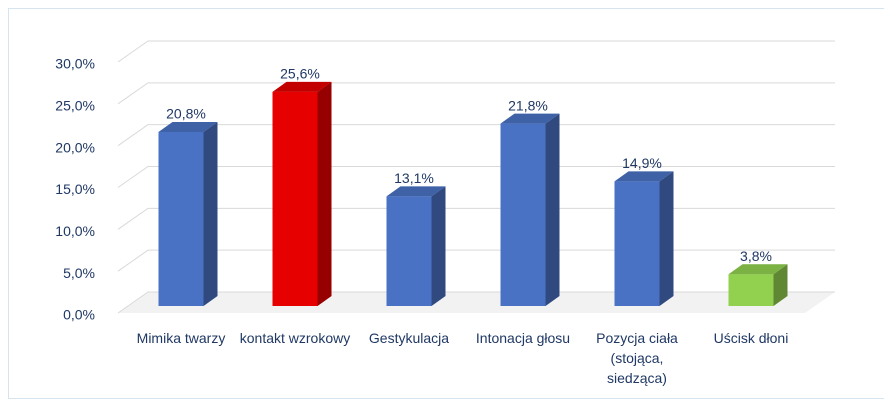 The height and width of the screenshot is (403, 884). I want to click on y-tick-label: 0,0%, so click(79, 315).